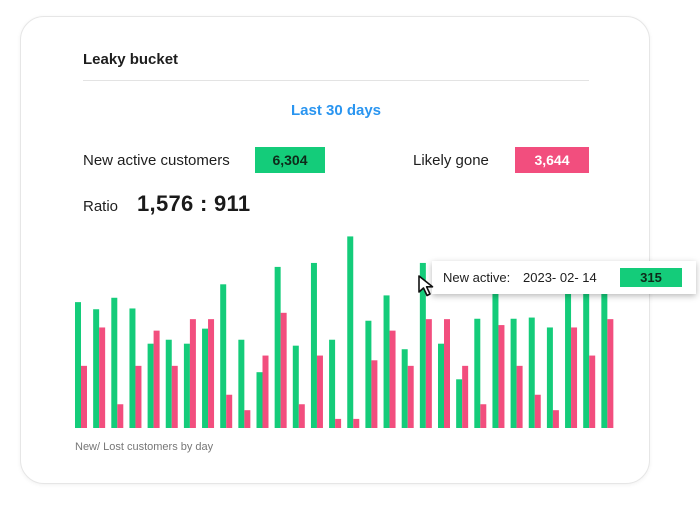 The height and width of the screenshot is (509, 700). Describe the element at coordinates (144, 447) in the screenshot. I see `chart-caption: New/ Lost customers by day` at that location.